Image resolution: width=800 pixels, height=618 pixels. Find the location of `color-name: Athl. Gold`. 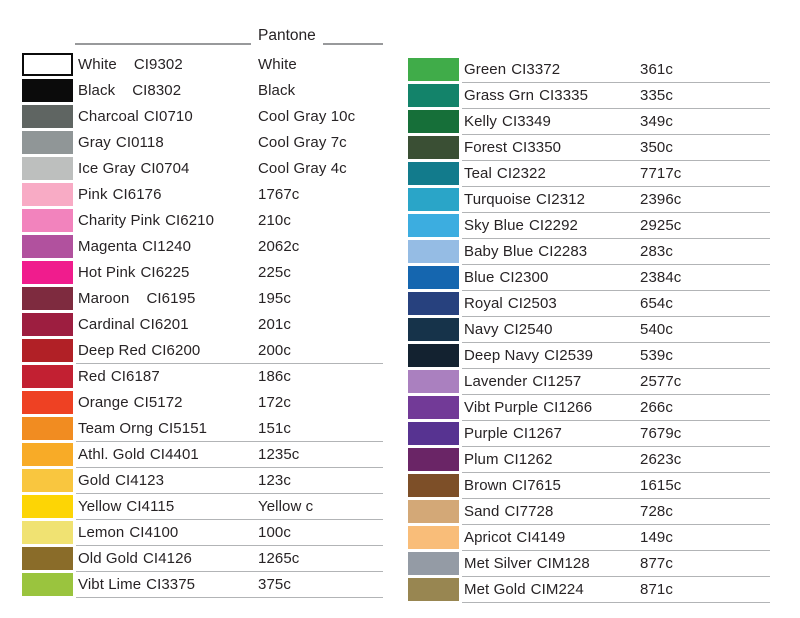

color-name: Athl. Gold is located at coordinates (111, 454).